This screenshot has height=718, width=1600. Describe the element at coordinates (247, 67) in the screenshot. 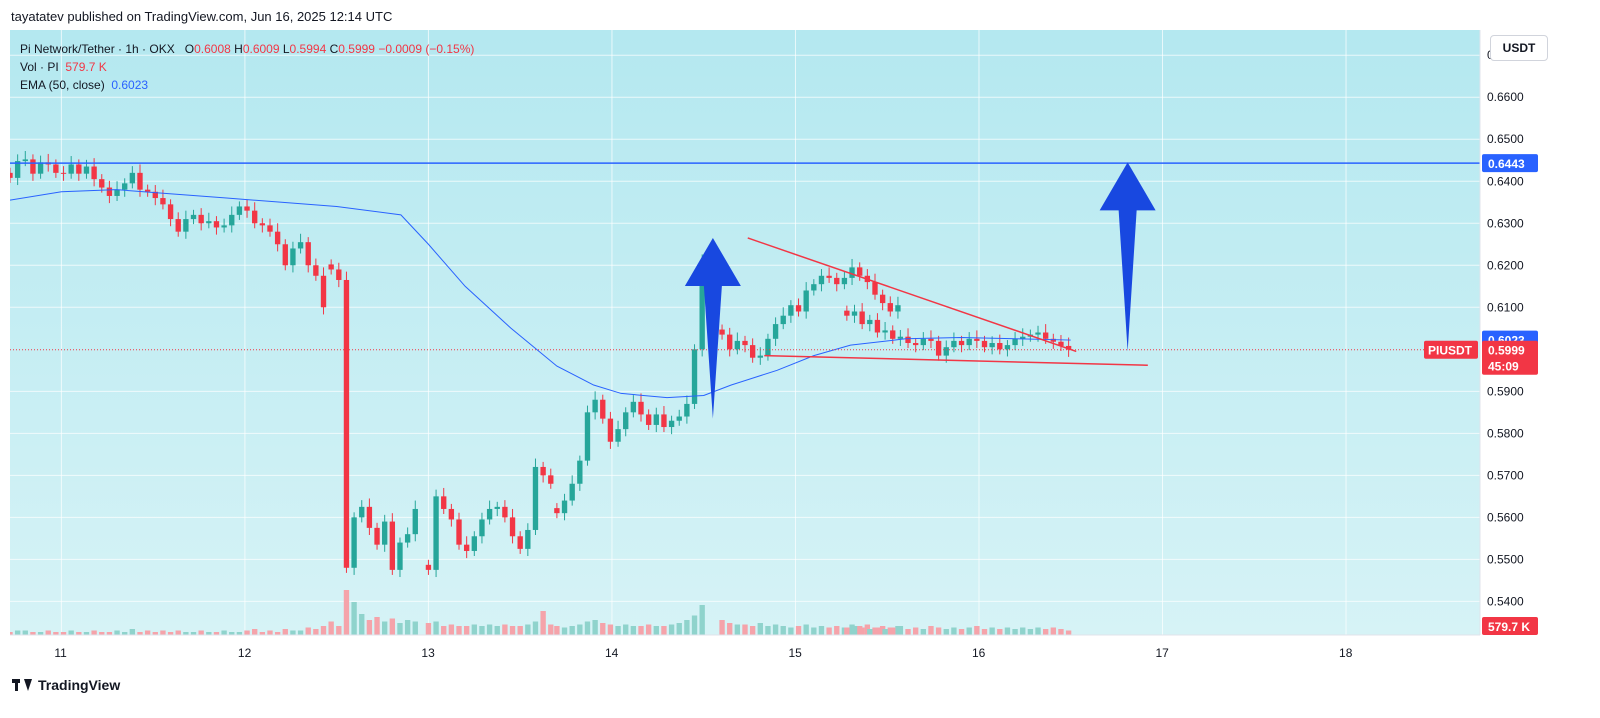

I see `volume-row: Vol · PI 579.7 K` at that location.